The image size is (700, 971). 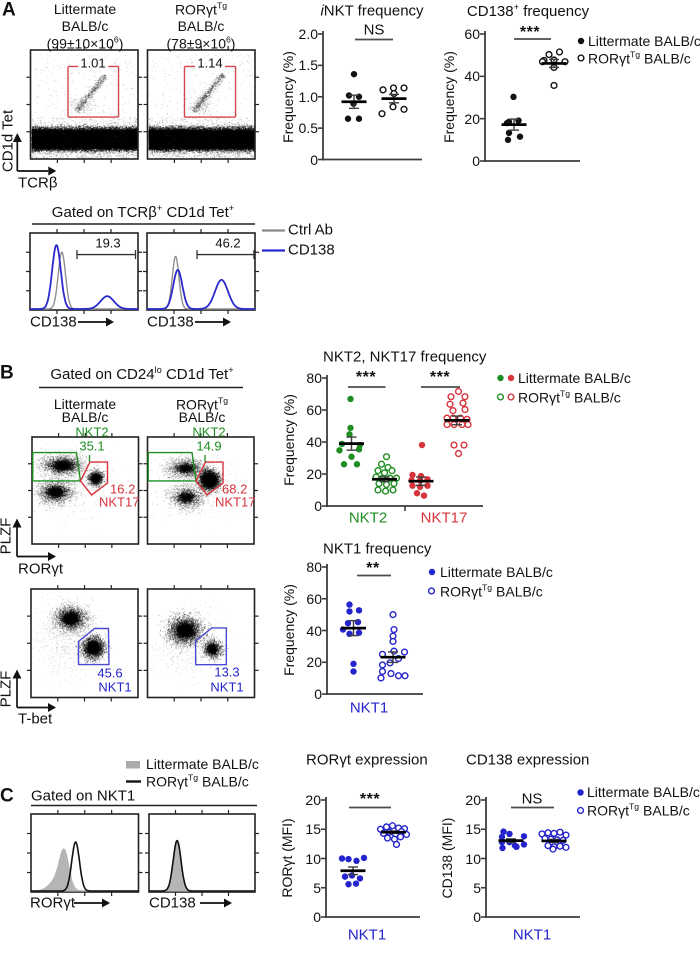 I want to click on rorgt-mfi-significance: ***, so click(x=370, y=799).